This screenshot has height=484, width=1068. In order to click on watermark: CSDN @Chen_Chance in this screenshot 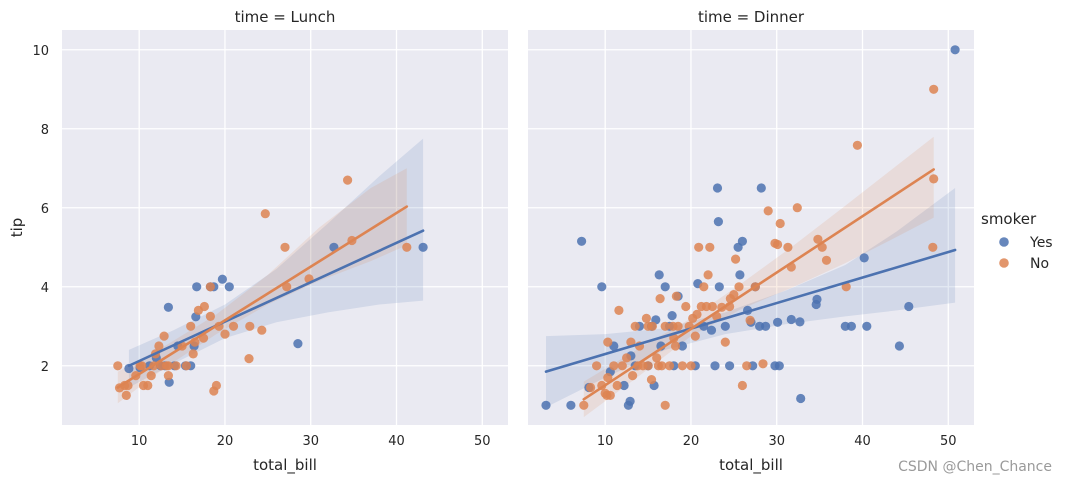, I will do `click(975, 467)`.